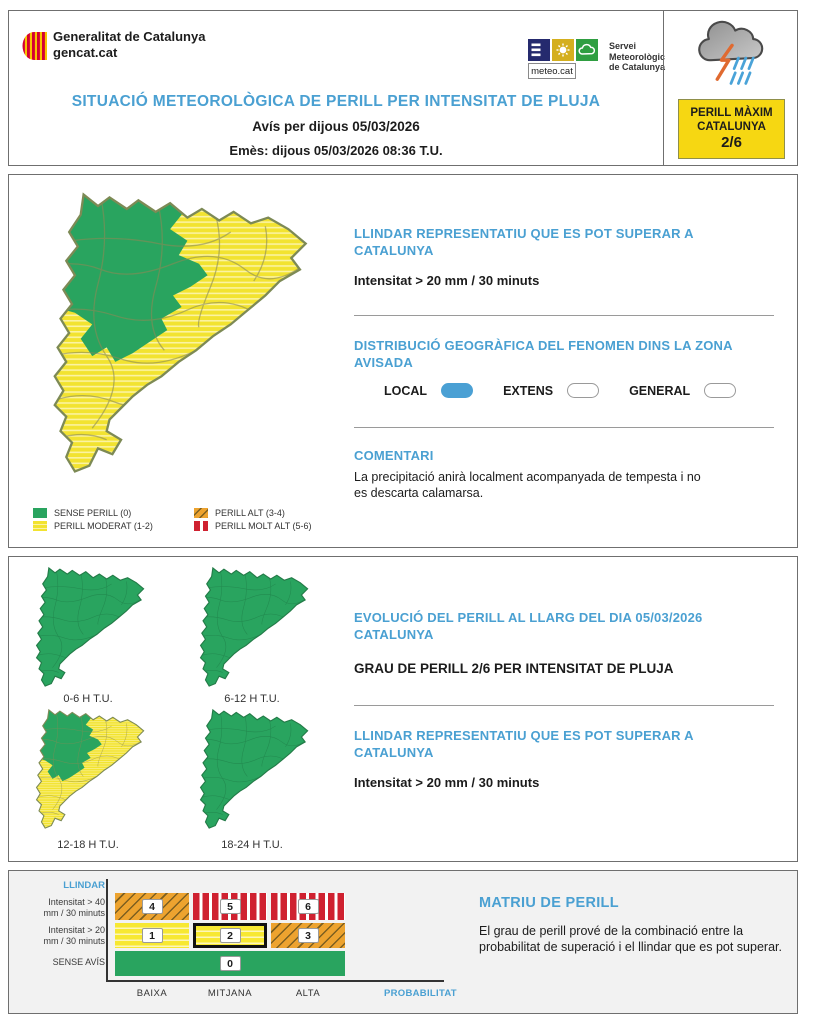 This screenshot has height=1024, width=828. Describe the element at coordinates (457, 390) in the screenshot. I see `option-local-toggle` at that location.